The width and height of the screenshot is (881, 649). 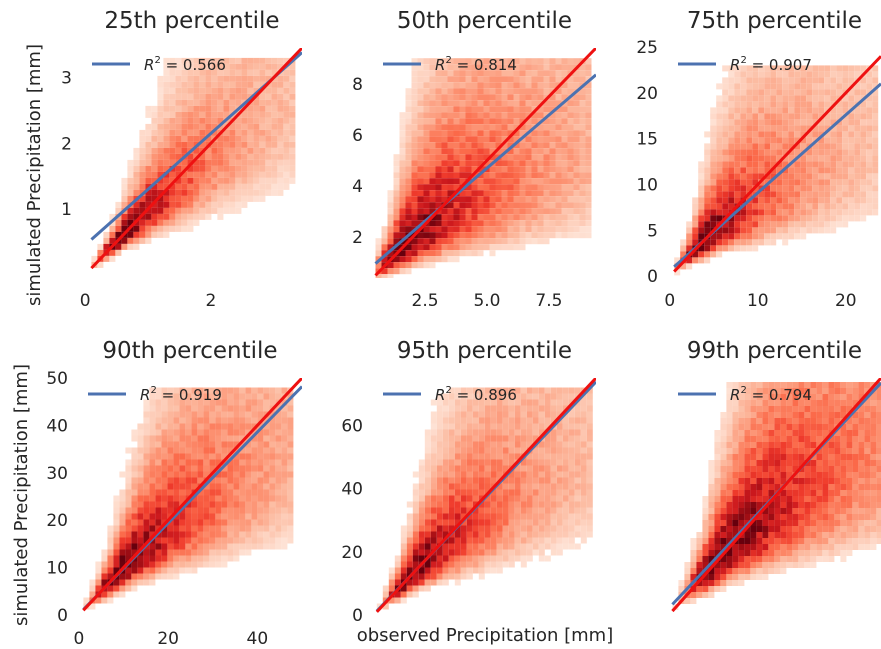 I want to click on y-axis-label-bottom: simulated Precipitation [mm], so click(x=21, y=495).